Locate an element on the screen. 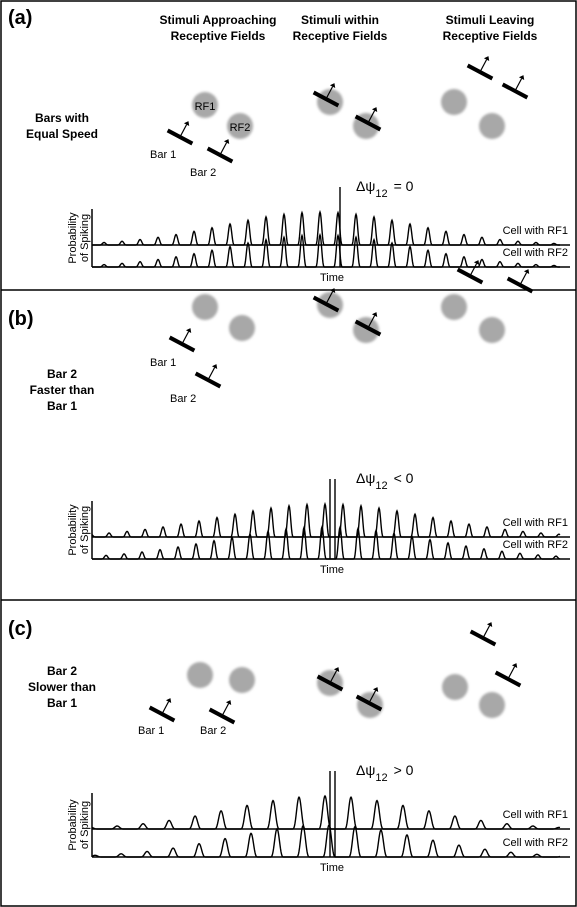 The width and height of the screenshot is (577, 907). phase-label: Δψ12 < 0 is located at coordinates (385, 481).